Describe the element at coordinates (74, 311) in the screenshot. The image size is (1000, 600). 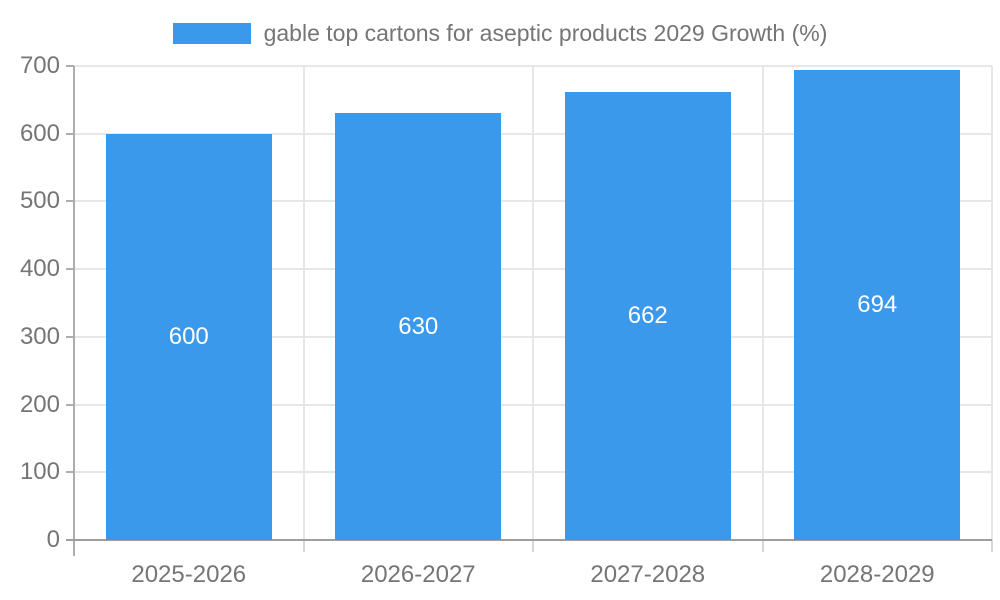
I see `y-axis-line` at that location.